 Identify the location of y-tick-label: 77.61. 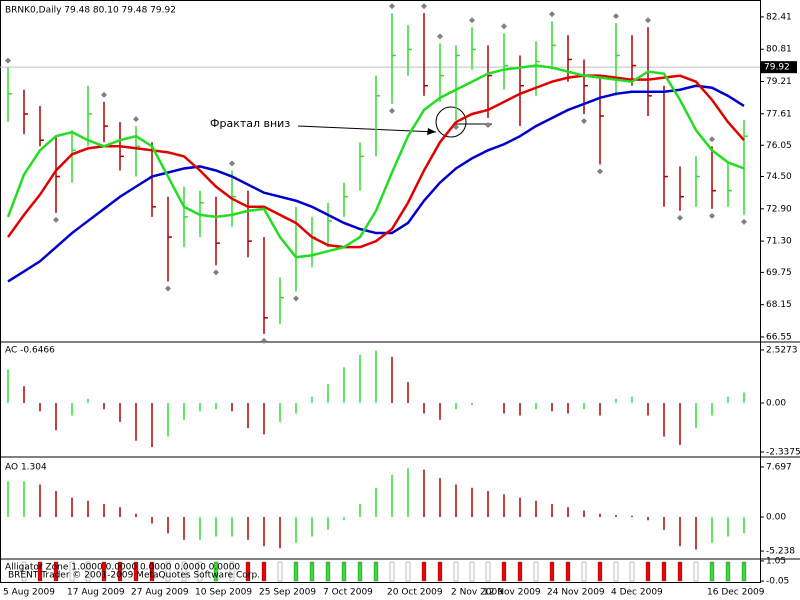
(779, 114).